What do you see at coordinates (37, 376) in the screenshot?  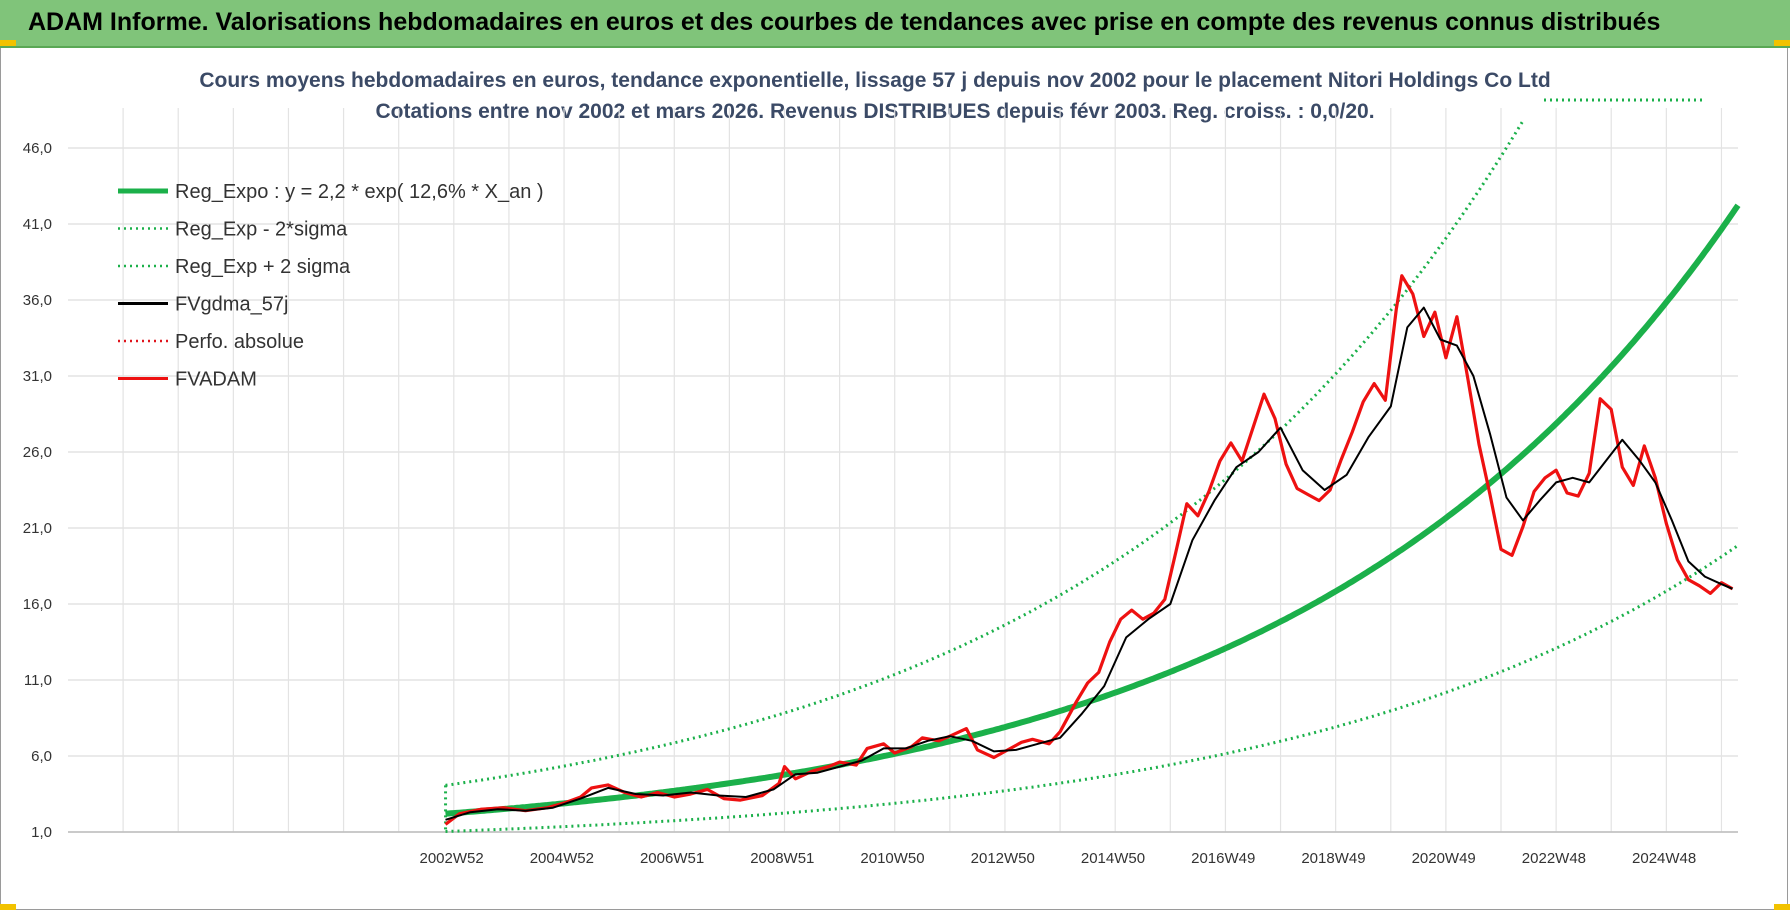 I see `y-tick-label: 31,0` at bounding box center [37, 376].